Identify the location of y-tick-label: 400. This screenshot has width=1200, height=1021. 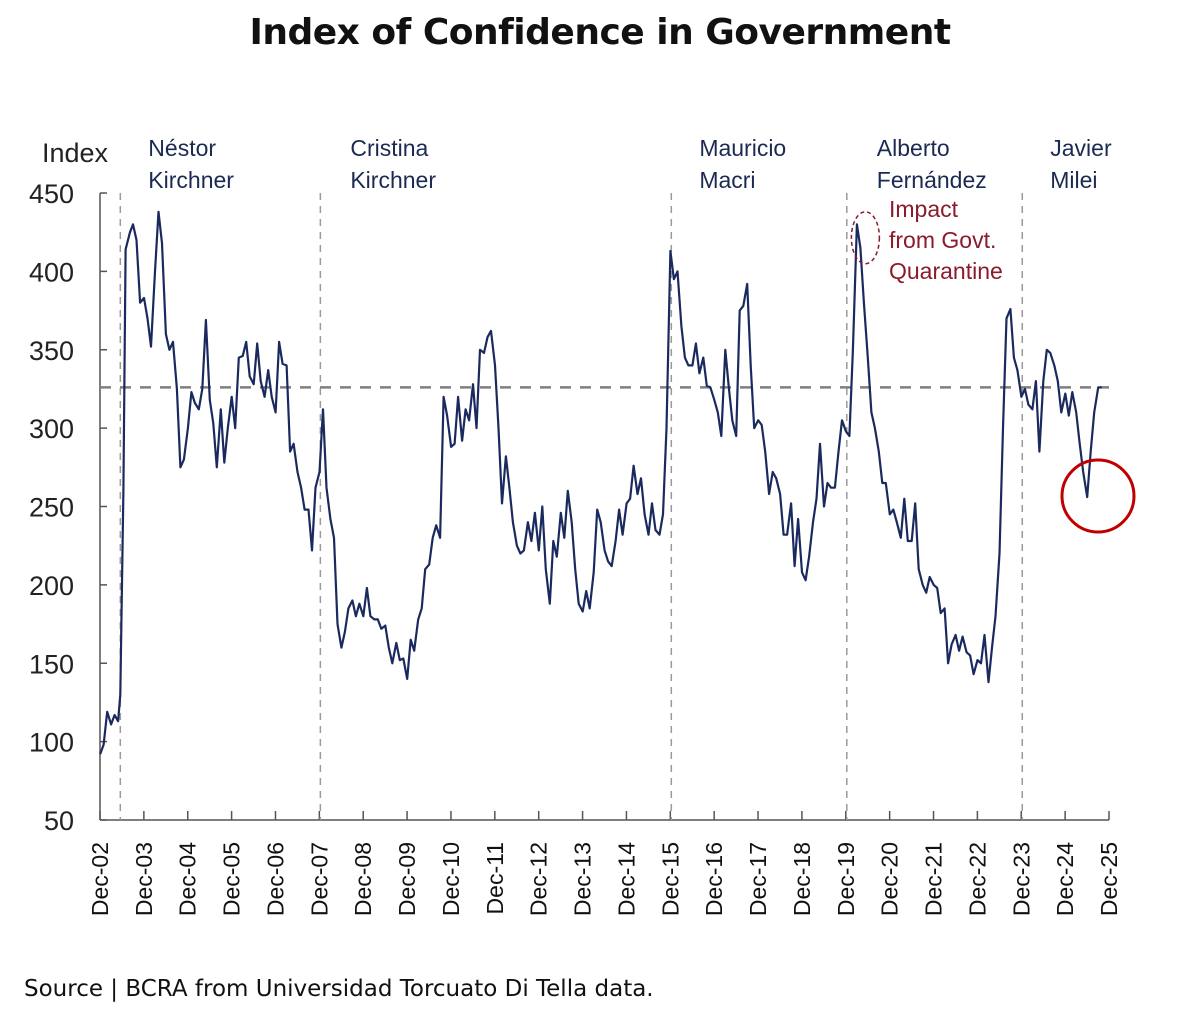
(51, 272).